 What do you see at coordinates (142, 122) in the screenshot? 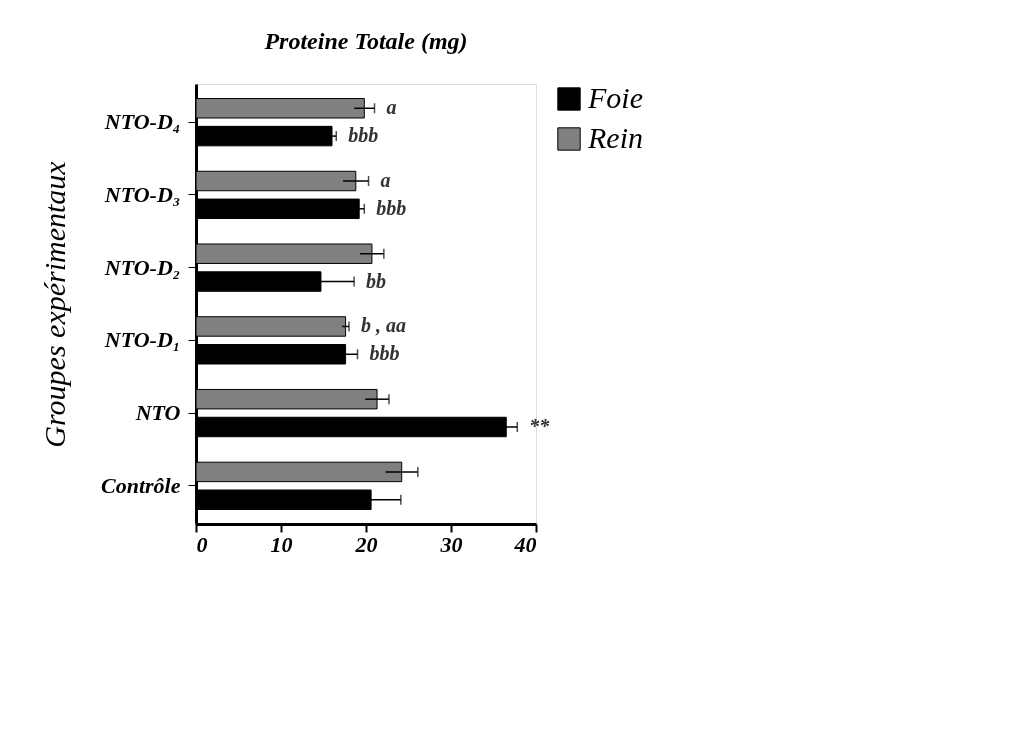
I see `y-tick-label: NTO-D₄` at bounding box center [142, 122].